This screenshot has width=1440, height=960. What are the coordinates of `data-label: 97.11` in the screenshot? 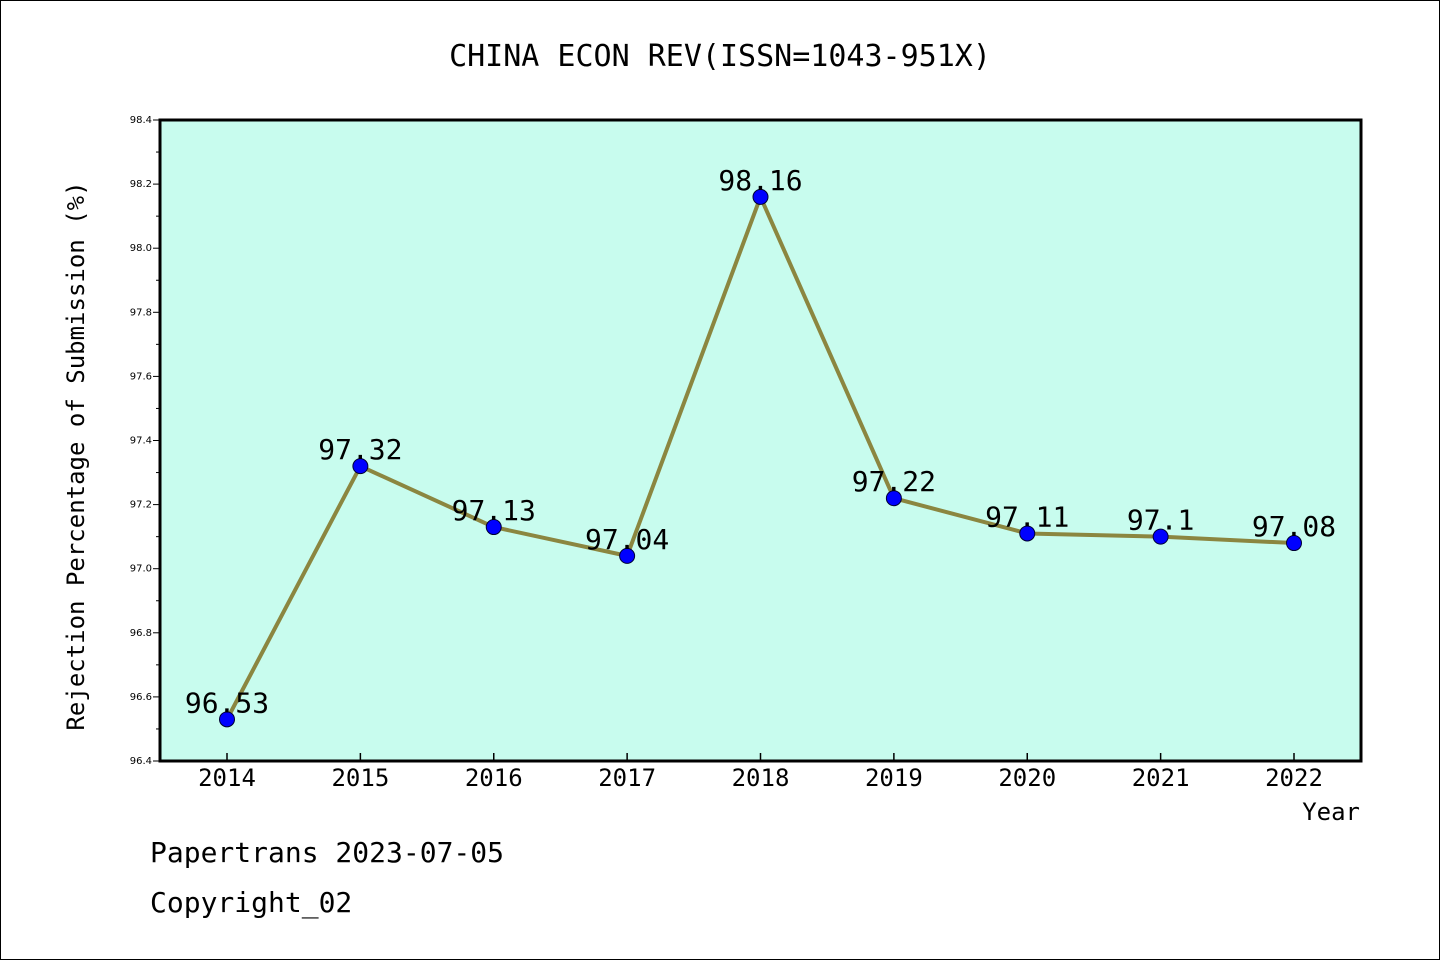 It's located at (1027, 516).